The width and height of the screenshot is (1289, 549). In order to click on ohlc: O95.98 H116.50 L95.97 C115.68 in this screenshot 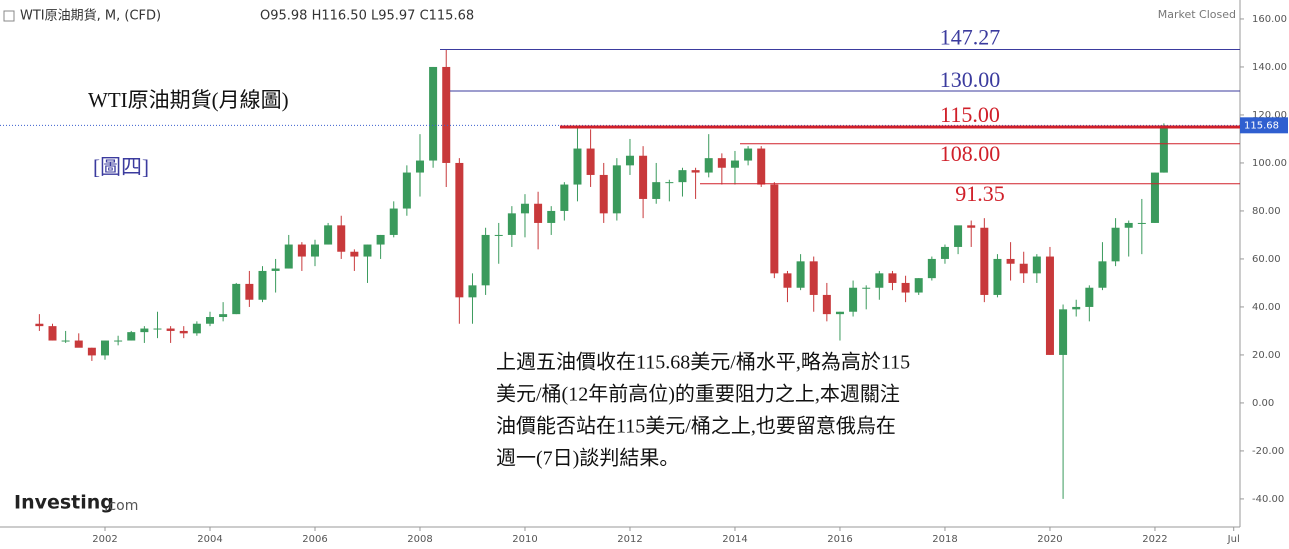, I will do `click(367, 16)`.